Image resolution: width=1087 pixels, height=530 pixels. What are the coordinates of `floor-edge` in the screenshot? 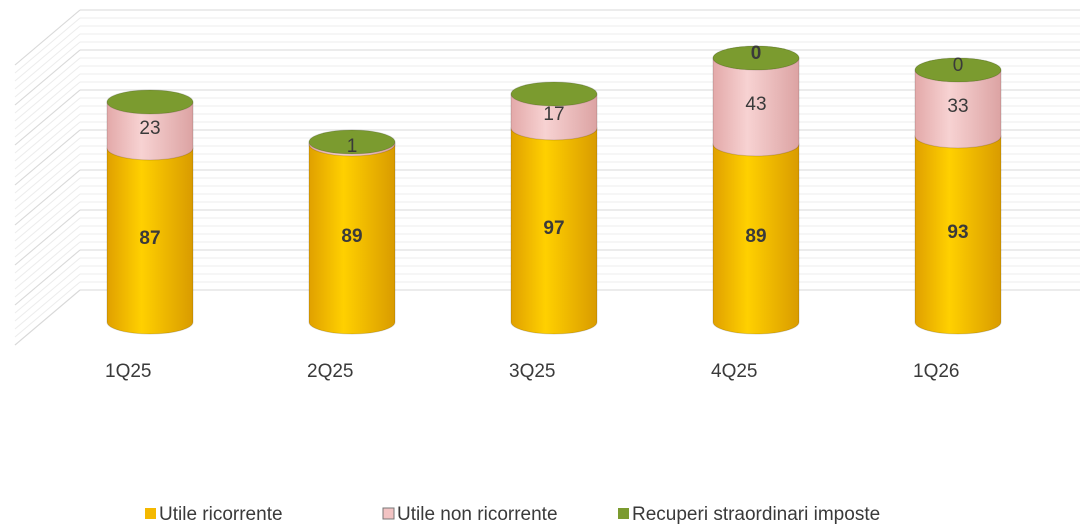 It's located at (47, 317).